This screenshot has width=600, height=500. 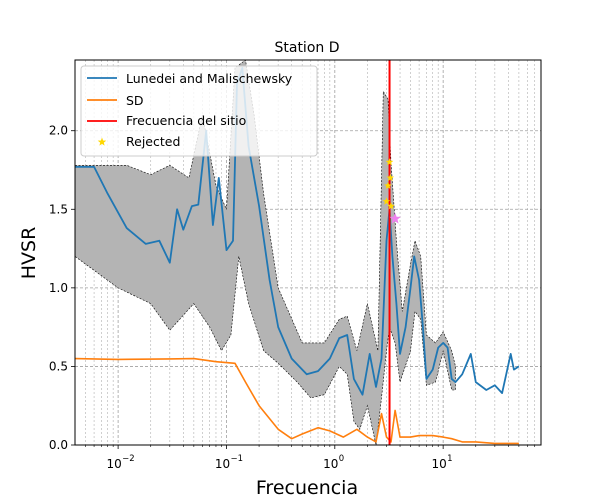 What do you see at coordinates (58, 366) in the screenshot?
I see `y-tick-label: 0.5` at bounding box center [58, 366].